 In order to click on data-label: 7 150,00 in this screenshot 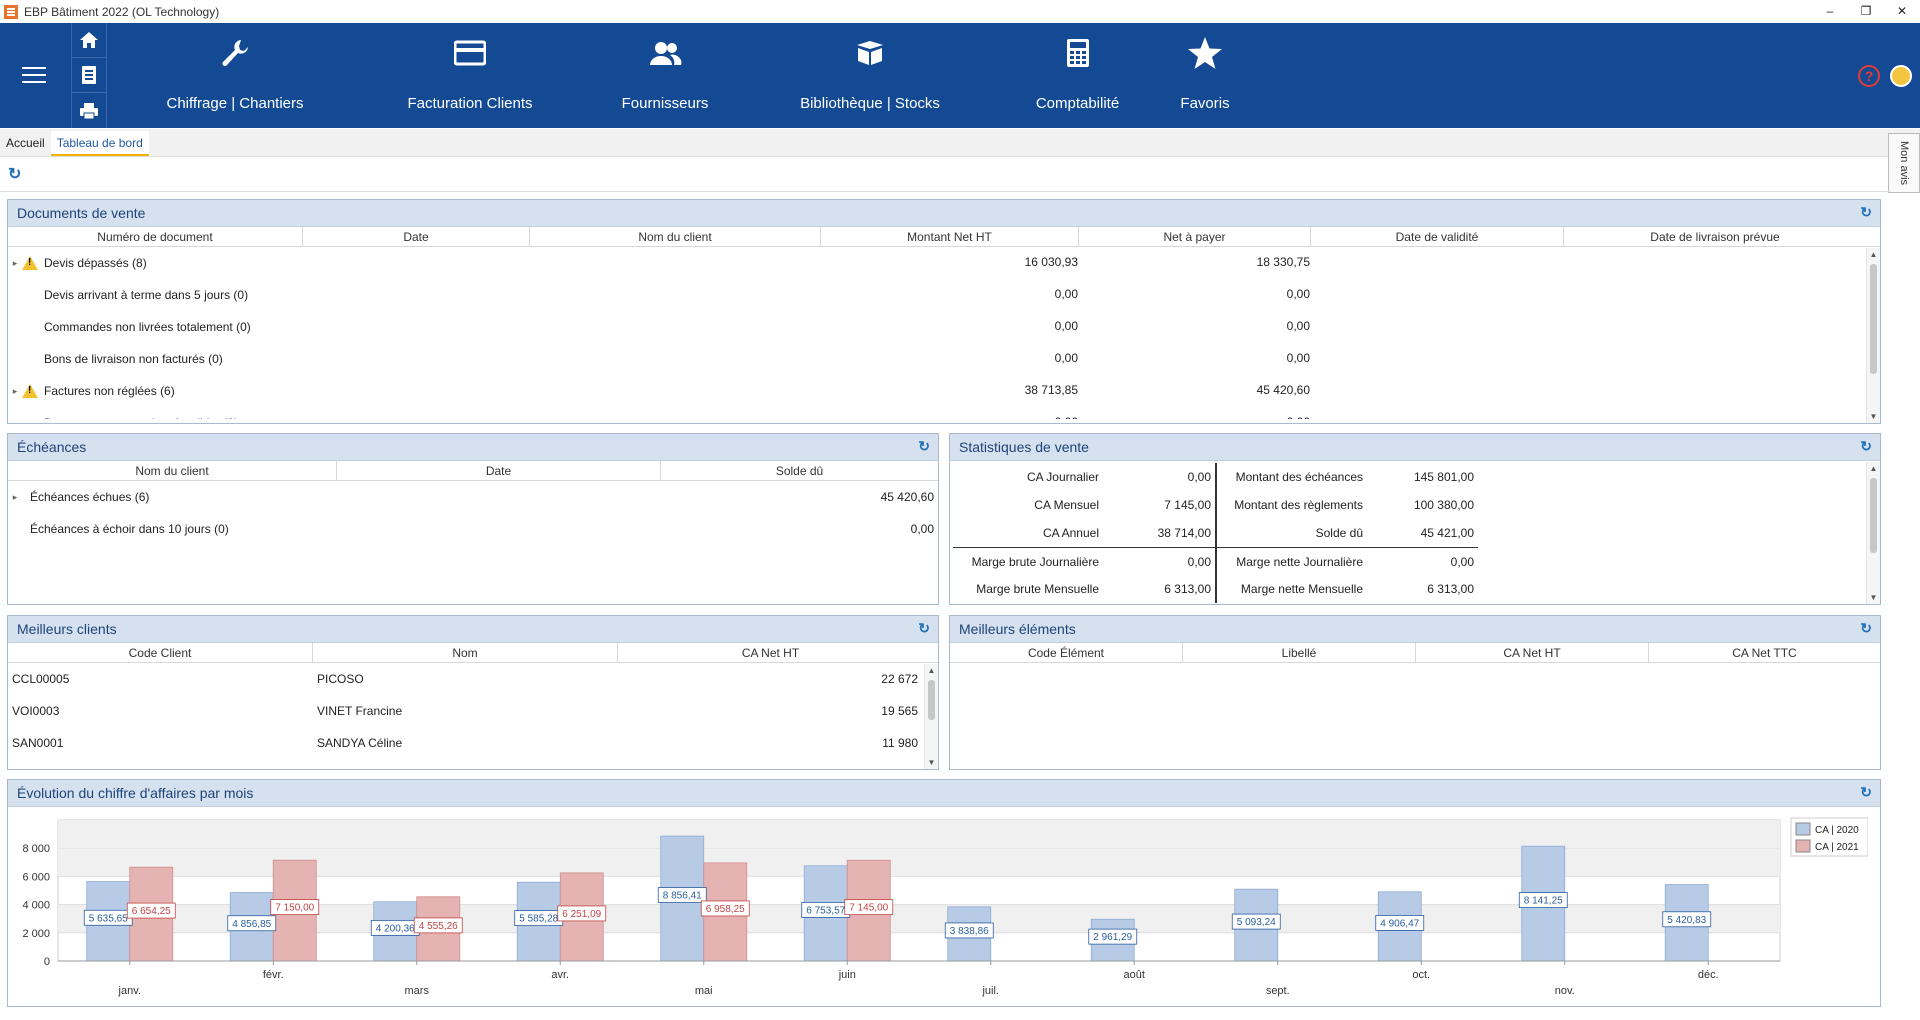, I will do `click(294, 908)`.